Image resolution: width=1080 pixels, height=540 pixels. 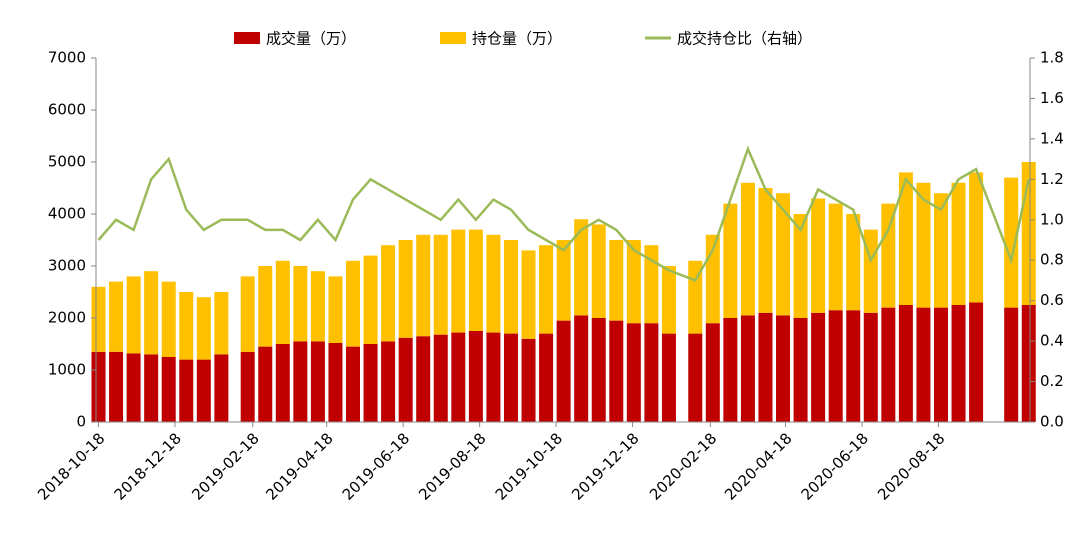 What do you see at coordinates (1052, 300) in the screenshot?
I see `y2-tick-label: 0.6` at bounding box center [1052, 300].